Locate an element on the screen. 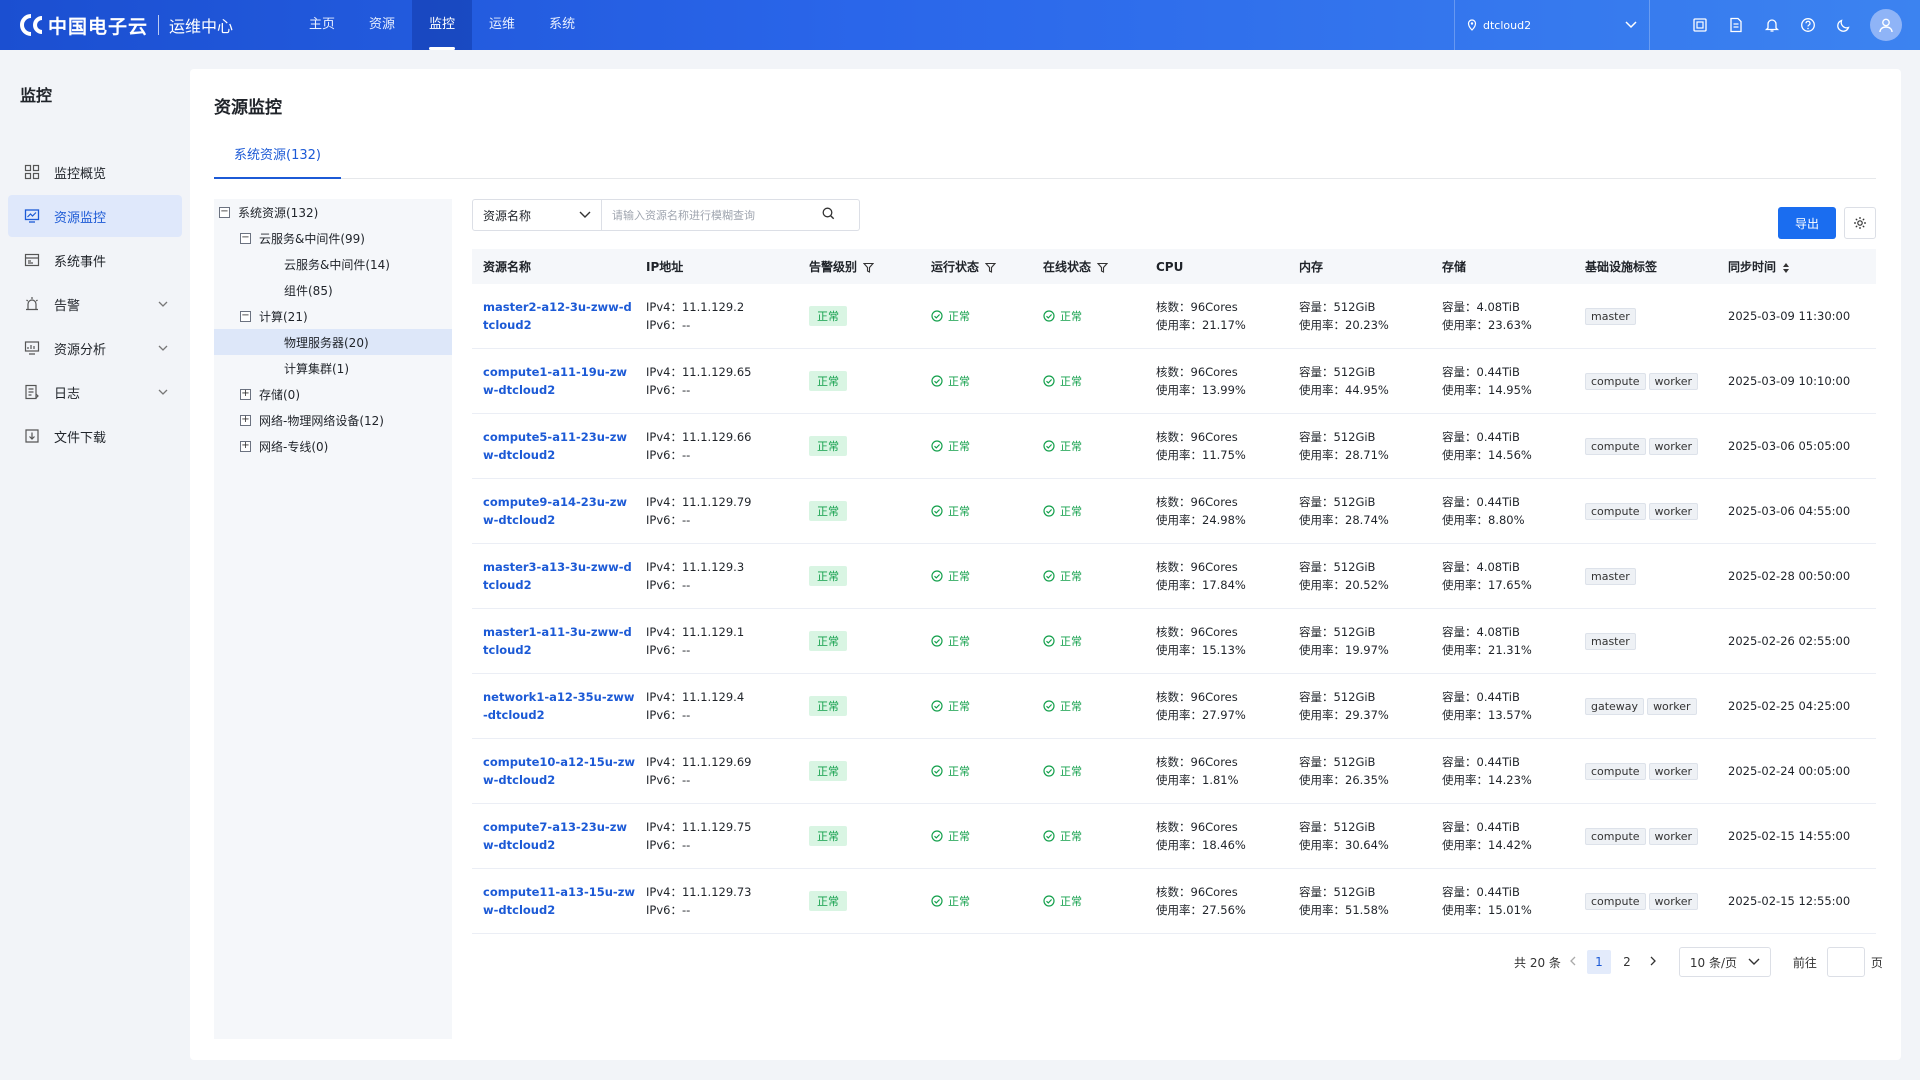 The image size is (1920, 1080). disk-usage: 14.95% is located at coordinates (1510, 390).